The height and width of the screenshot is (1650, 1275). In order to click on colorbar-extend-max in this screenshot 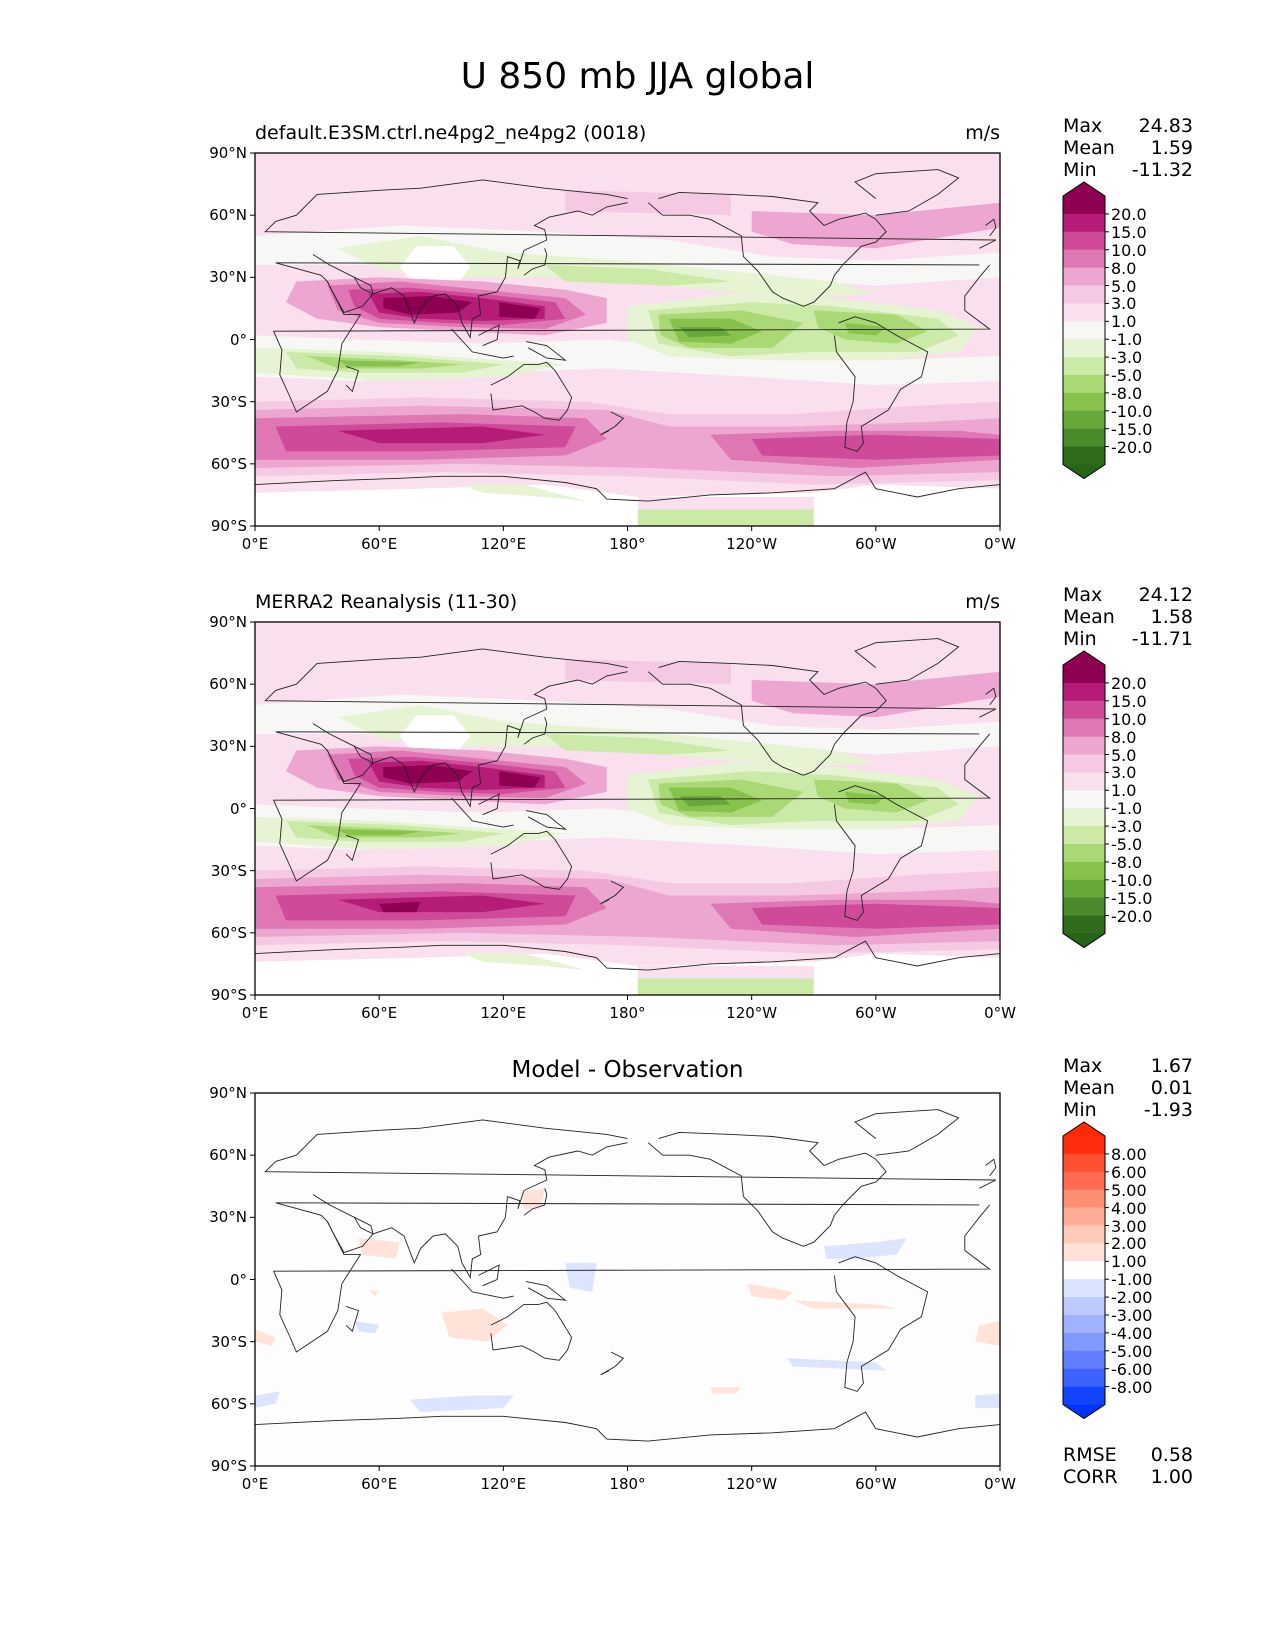, I will do `click(1084, 189)`.